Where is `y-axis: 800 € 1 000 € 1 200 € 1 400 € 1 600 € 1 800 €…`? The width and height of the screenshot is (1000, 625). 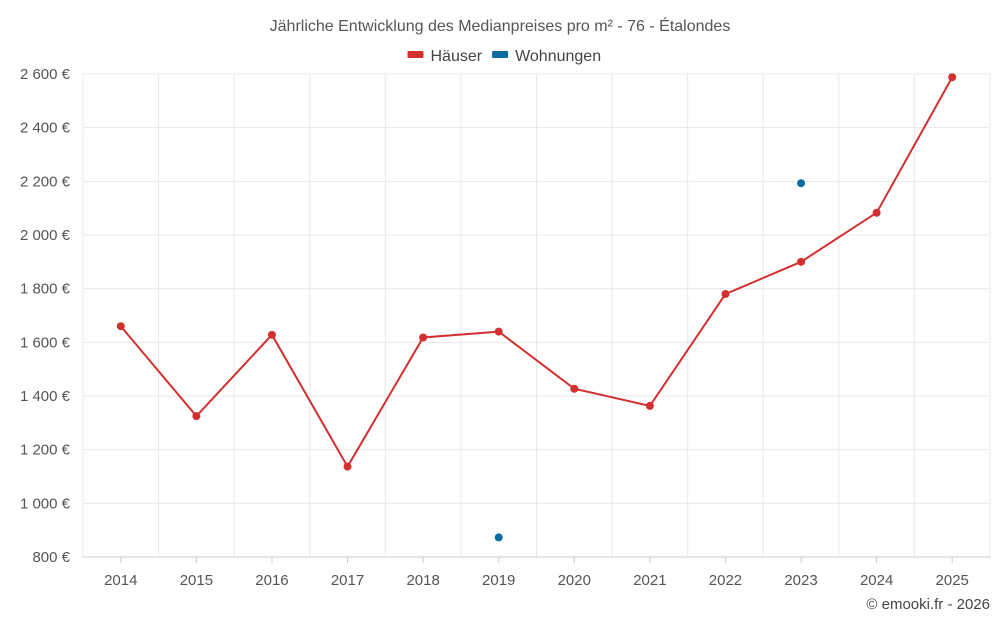
y-axis: 800 € 1 000 € 1 200 € 1 400 € 1 600 € 1 800 €… is located at coordinates (45, 316).